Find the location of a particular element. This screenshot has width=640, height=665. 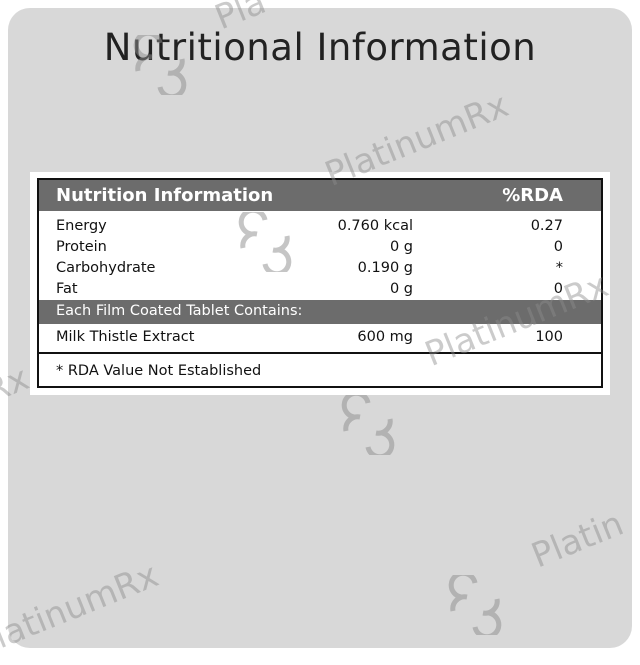

row-rda: * is located at coordinates (559, 268).